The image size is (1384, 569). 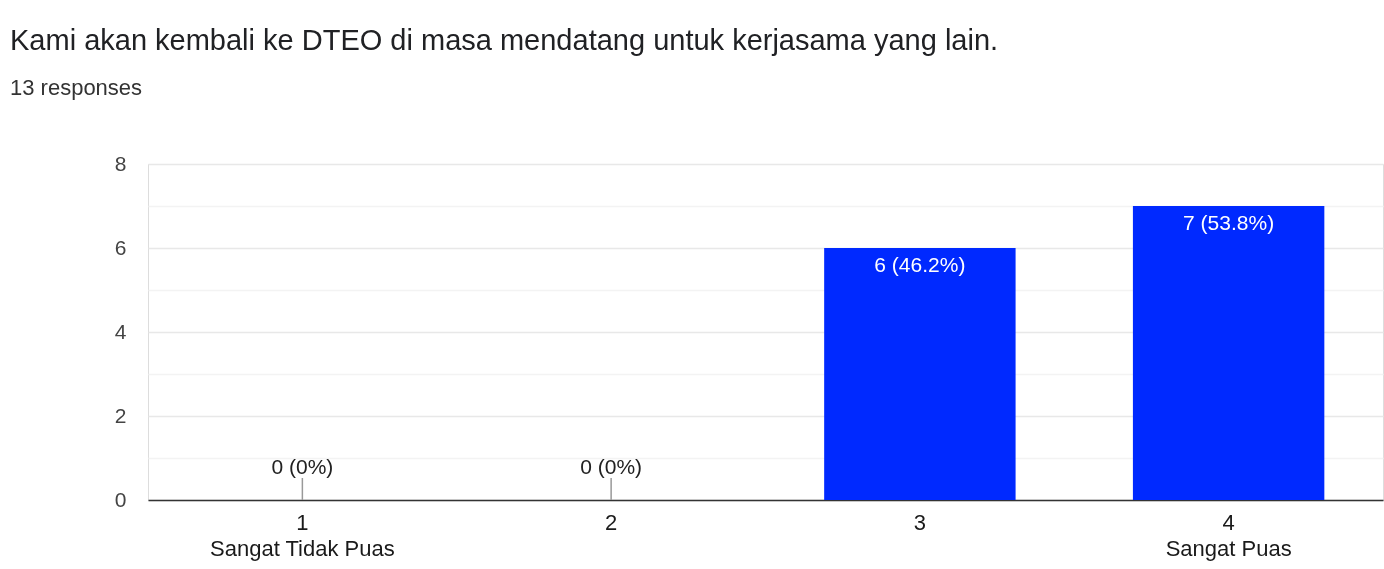 What do you see at coordinates (920, 264) in the screenshot?
I see `data-label: 6 (46.2%)` at bounding box center [920, 264].